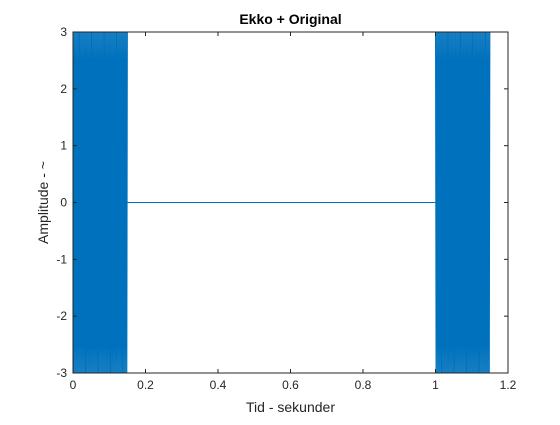  What do you see at coordinates (218, 385) in the screenshot?
I see `x-tick-label: 0.4` at bounding box center [218, 385].